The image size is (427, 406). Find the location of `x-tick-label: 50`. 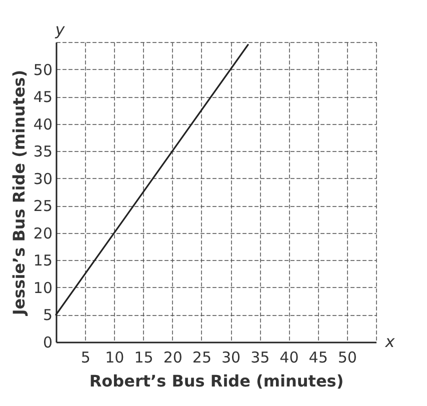

x-tick-label: 50 is located at coordinates (347, 357).